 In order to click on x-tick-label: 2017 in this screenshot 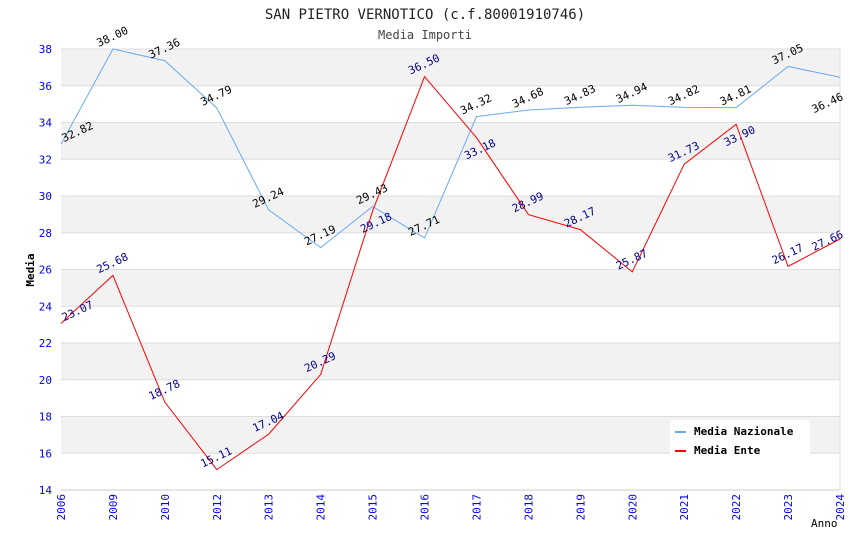, I will do `click(476, 507)`.